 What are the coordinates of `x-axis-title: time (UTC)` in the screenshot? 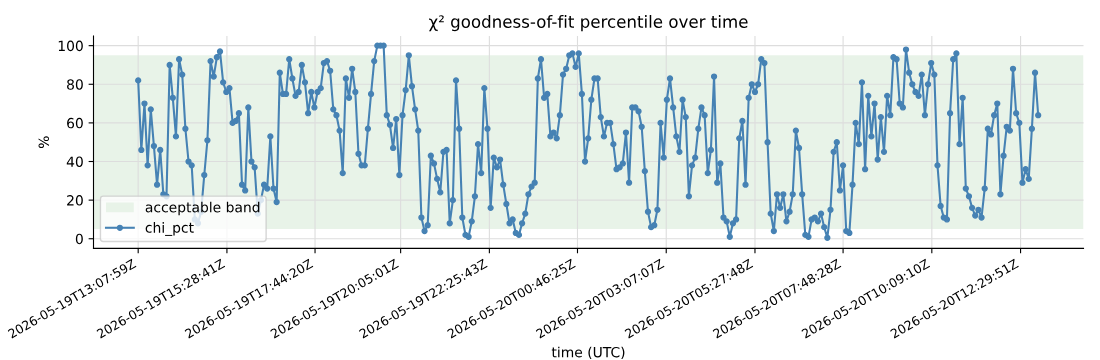 It's located at (588, 353).